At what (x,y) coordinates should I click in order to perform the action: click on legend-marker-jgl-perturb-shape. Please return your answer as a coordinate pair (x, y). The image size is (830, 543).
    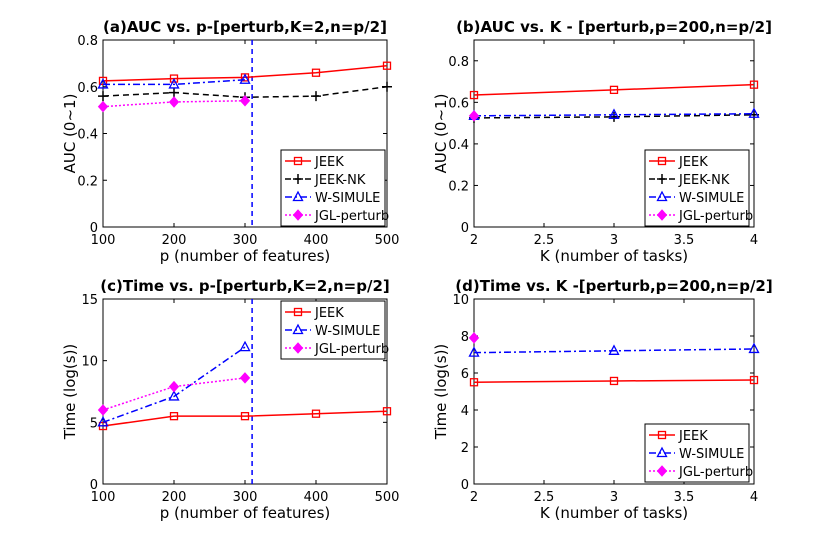
    Looking at the image, I should click on (662, 215).